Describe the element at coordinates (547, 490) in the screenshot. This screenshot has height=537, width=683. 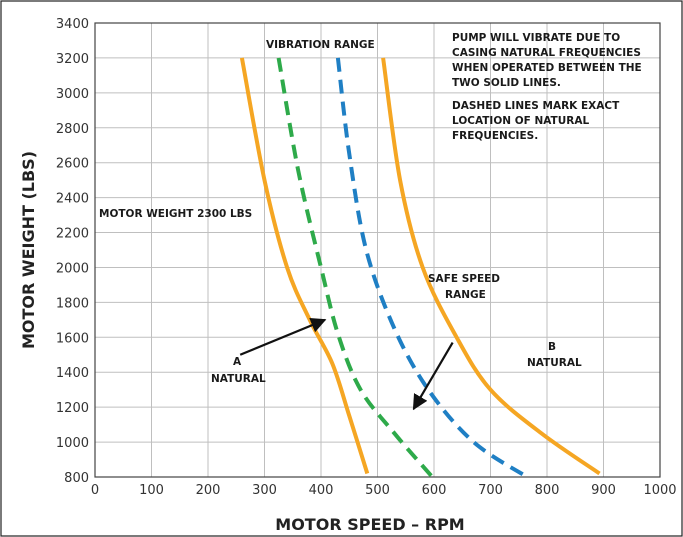
I see `x-tick-label-8: 800` at that location.